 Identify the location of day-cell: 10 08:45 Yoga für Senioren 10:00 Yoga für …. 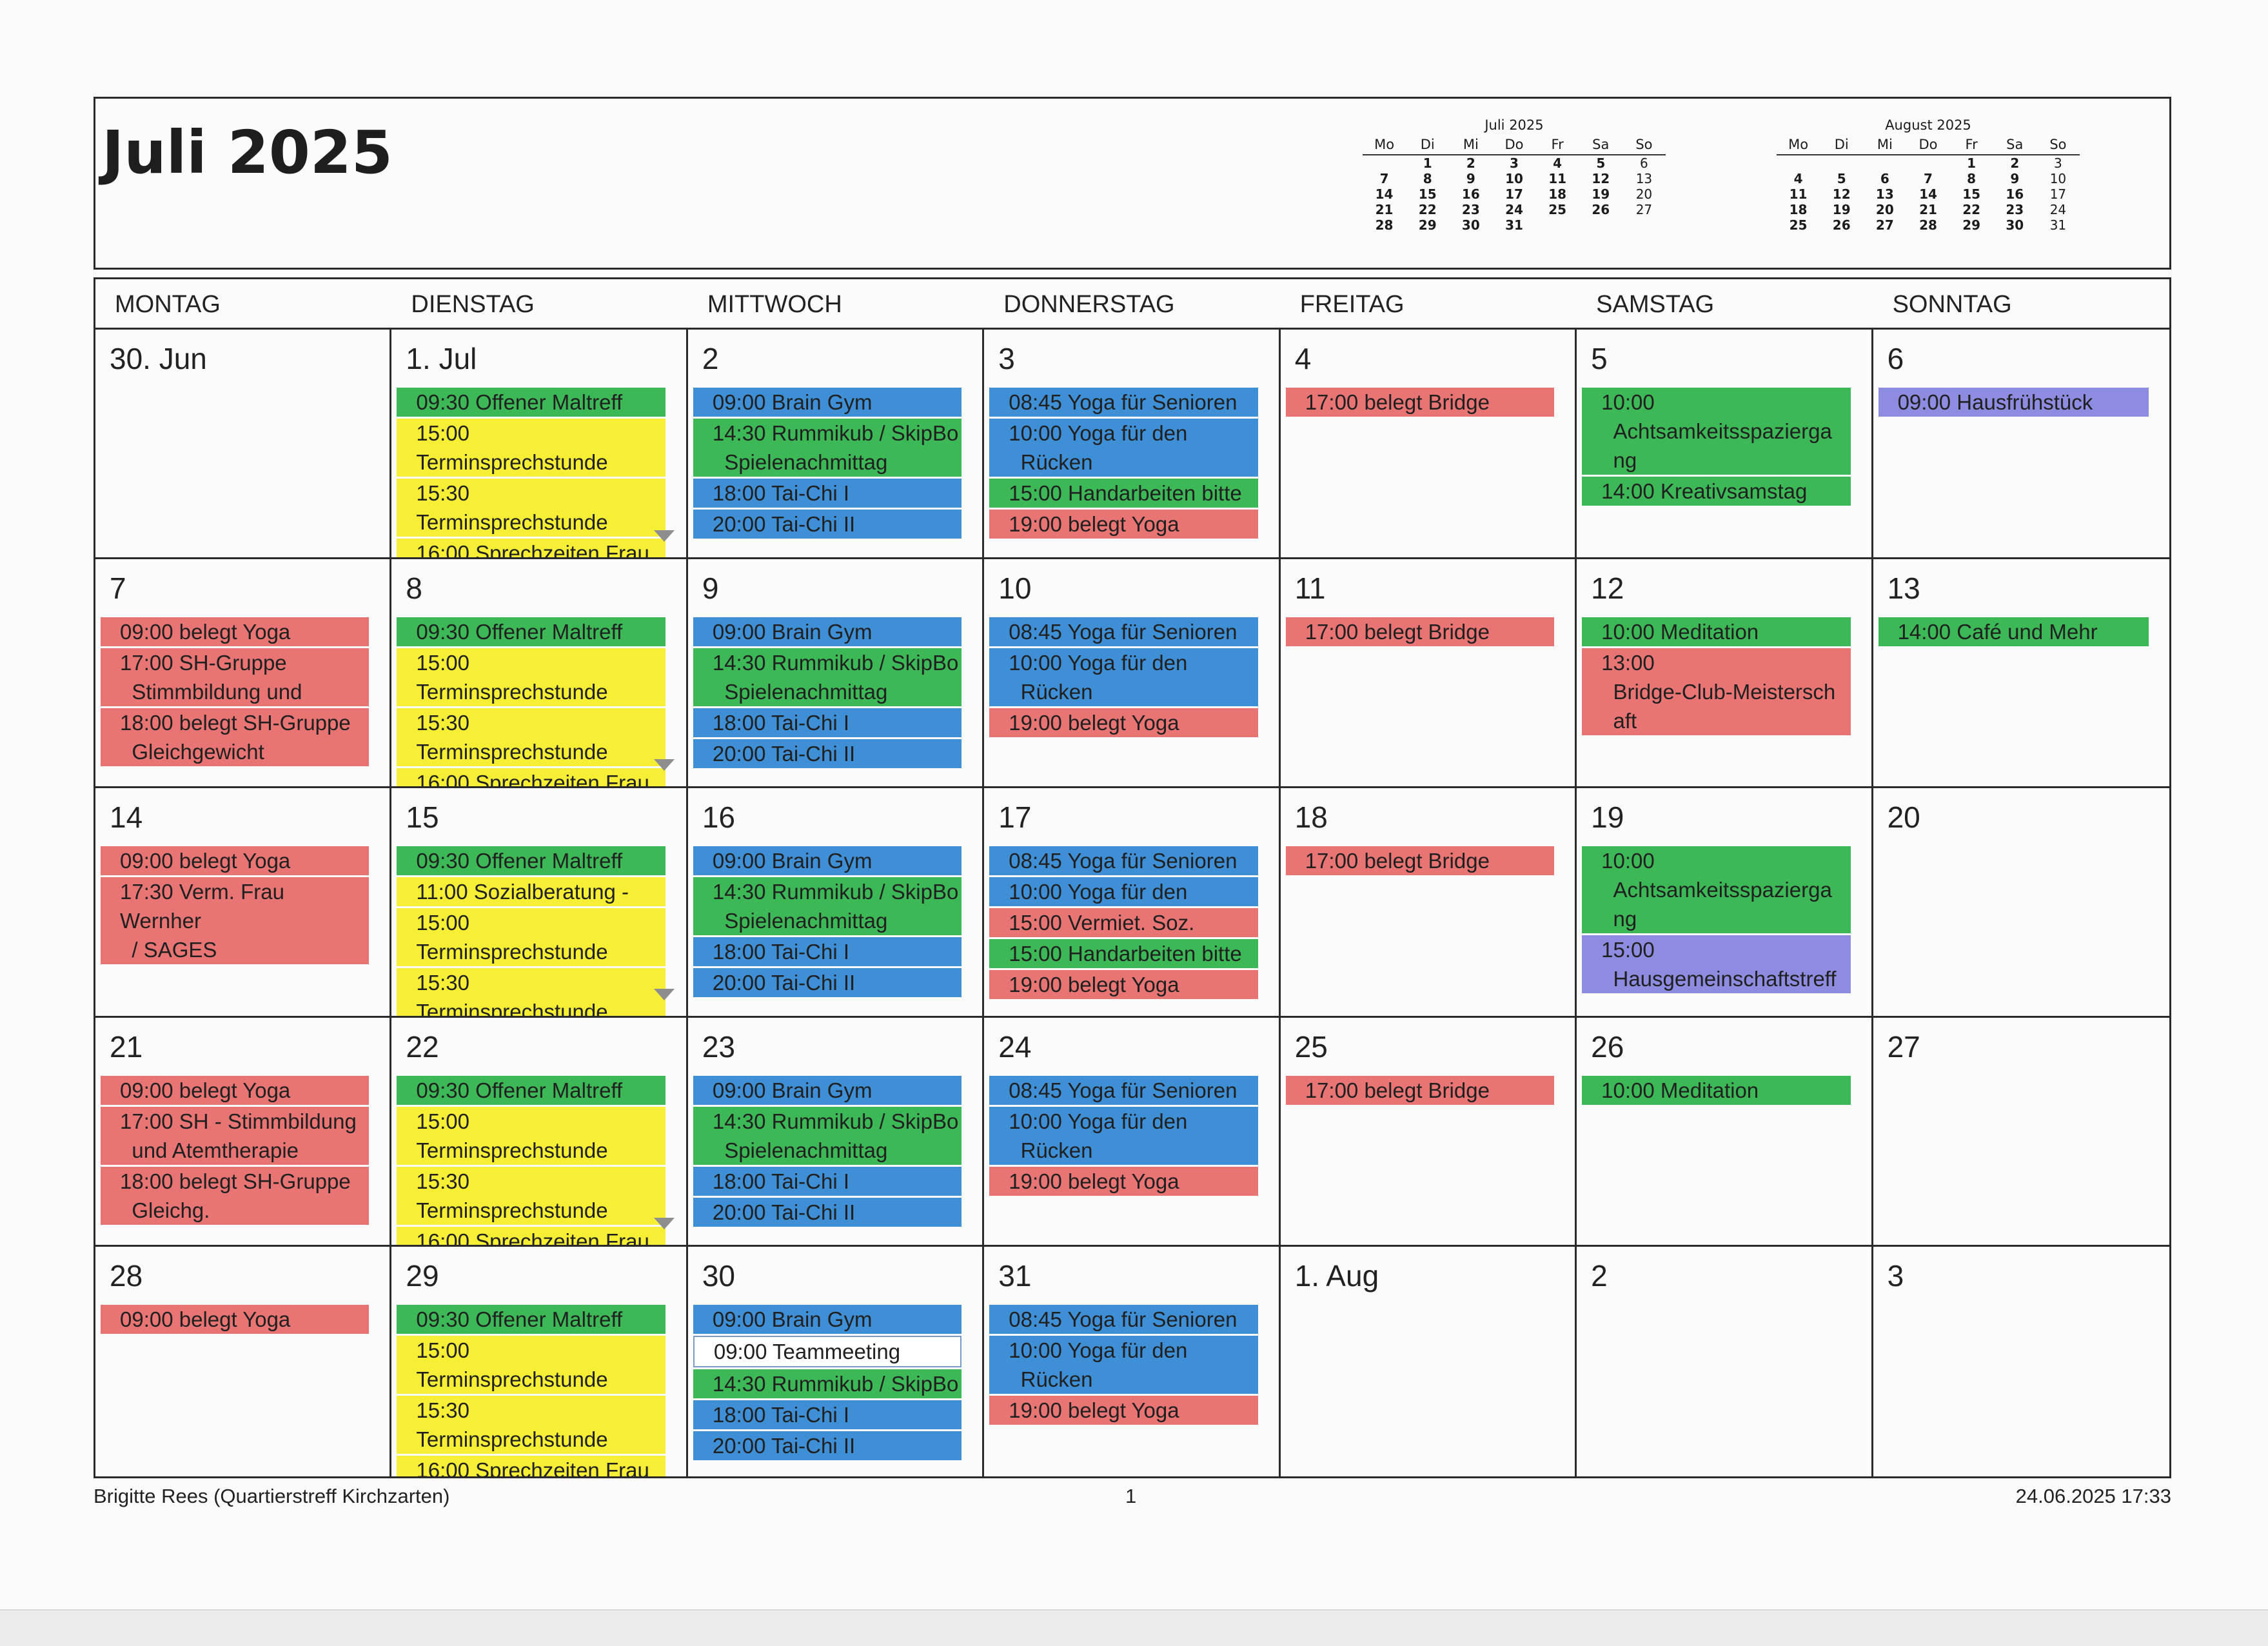
(1132, 674).